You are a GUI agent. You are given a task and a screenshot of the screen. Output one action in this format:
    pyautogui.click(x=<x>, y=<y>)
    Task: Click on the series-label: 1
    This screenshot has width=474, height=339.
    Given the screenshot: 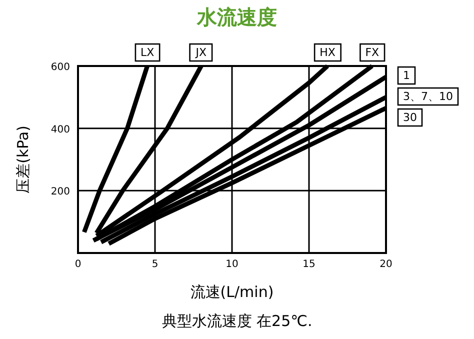 What is the action you would take?
    pyautogui.click(x=406, y=75)
    